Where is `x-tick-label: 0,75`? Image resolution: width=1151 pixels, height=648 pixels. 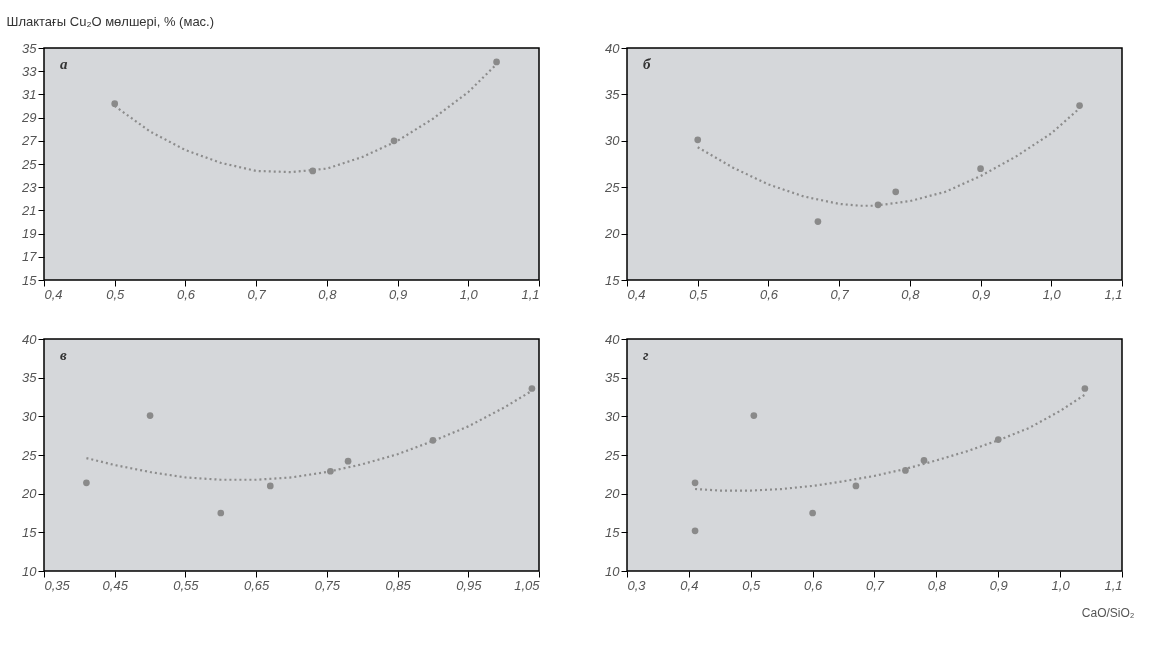
x-tick-label: 0,75 is located at coordinates (327, 585).